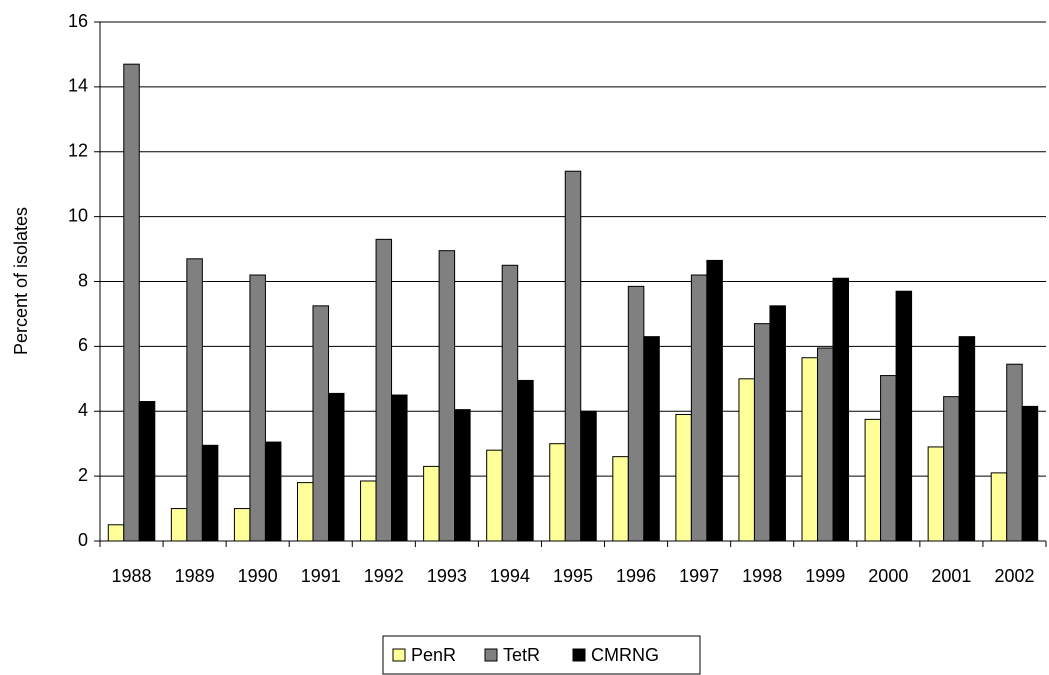 The width and height of the screenshot is (1049, 675). I want to click on legend-label: TetR, so click(521, 655).